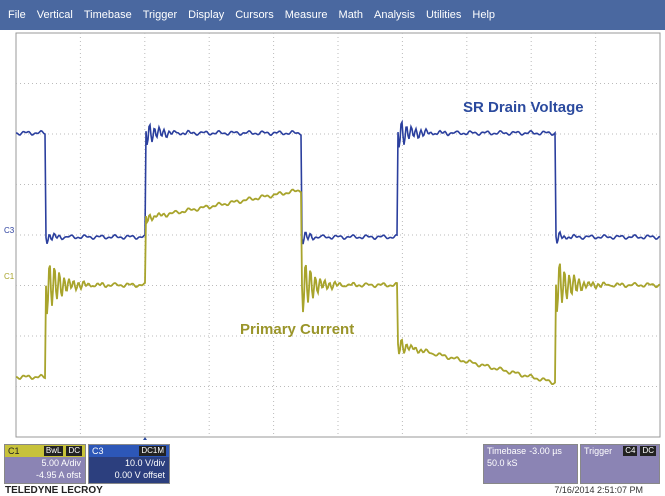  What do you see at coordinates (350, 15) in the screenshot?
I see `menu-item: Math` at bounding box center [350, 15].